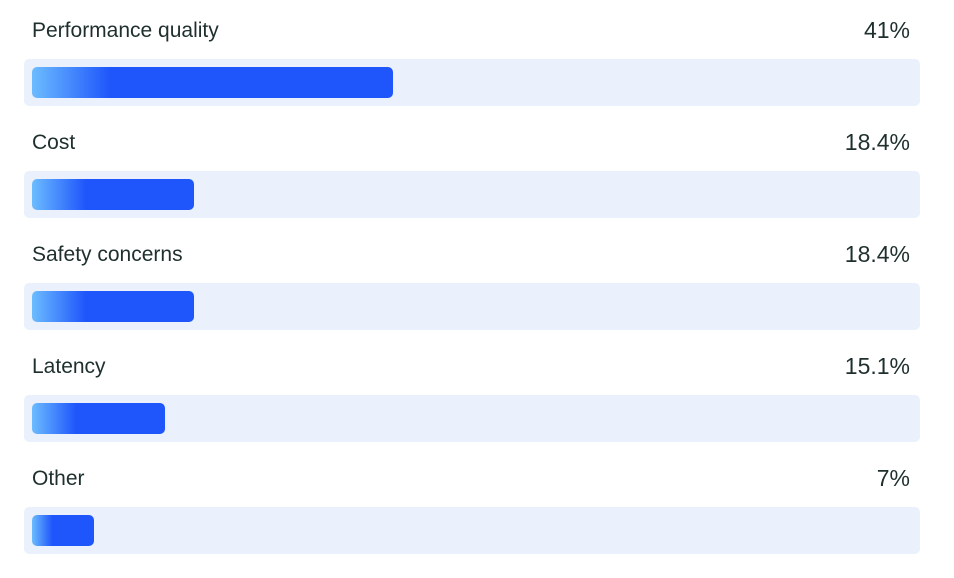 Image resolution: width=954 pixels, height=578 pixels. What do you see at coordinates (69, 366) in the screenshot?
I see `category-label: Latency` at bounding box center [69, 366].